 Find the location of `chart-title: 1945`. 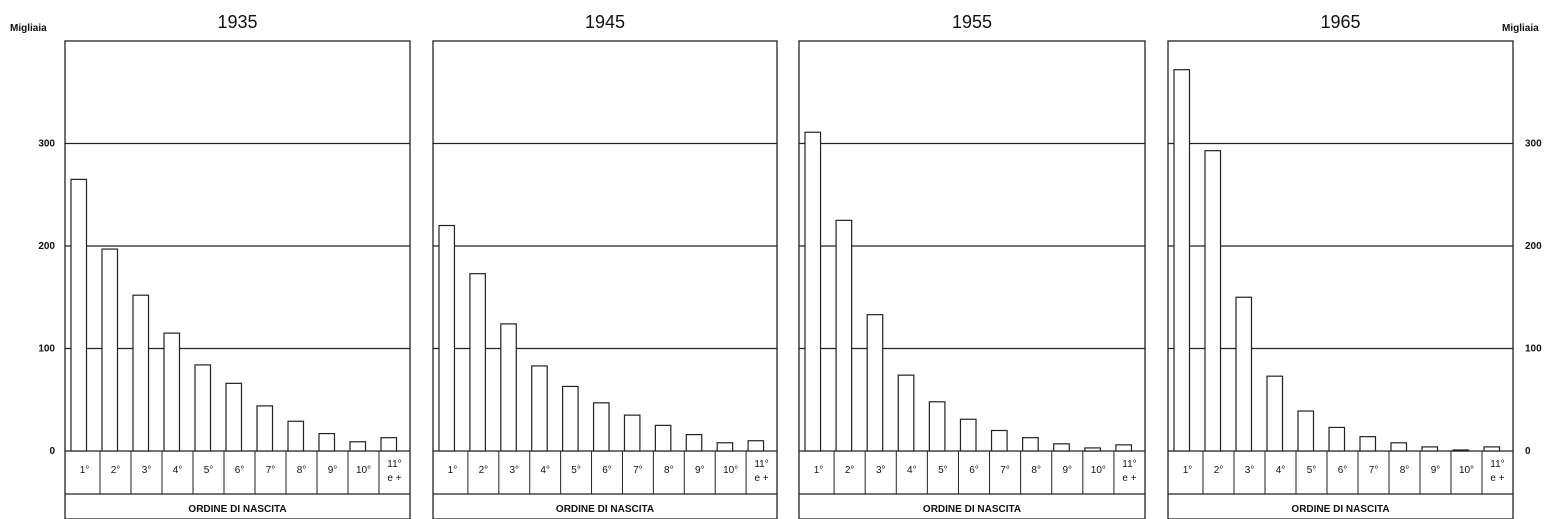

chart-title: 1945 is located at coordinates (605, 22).